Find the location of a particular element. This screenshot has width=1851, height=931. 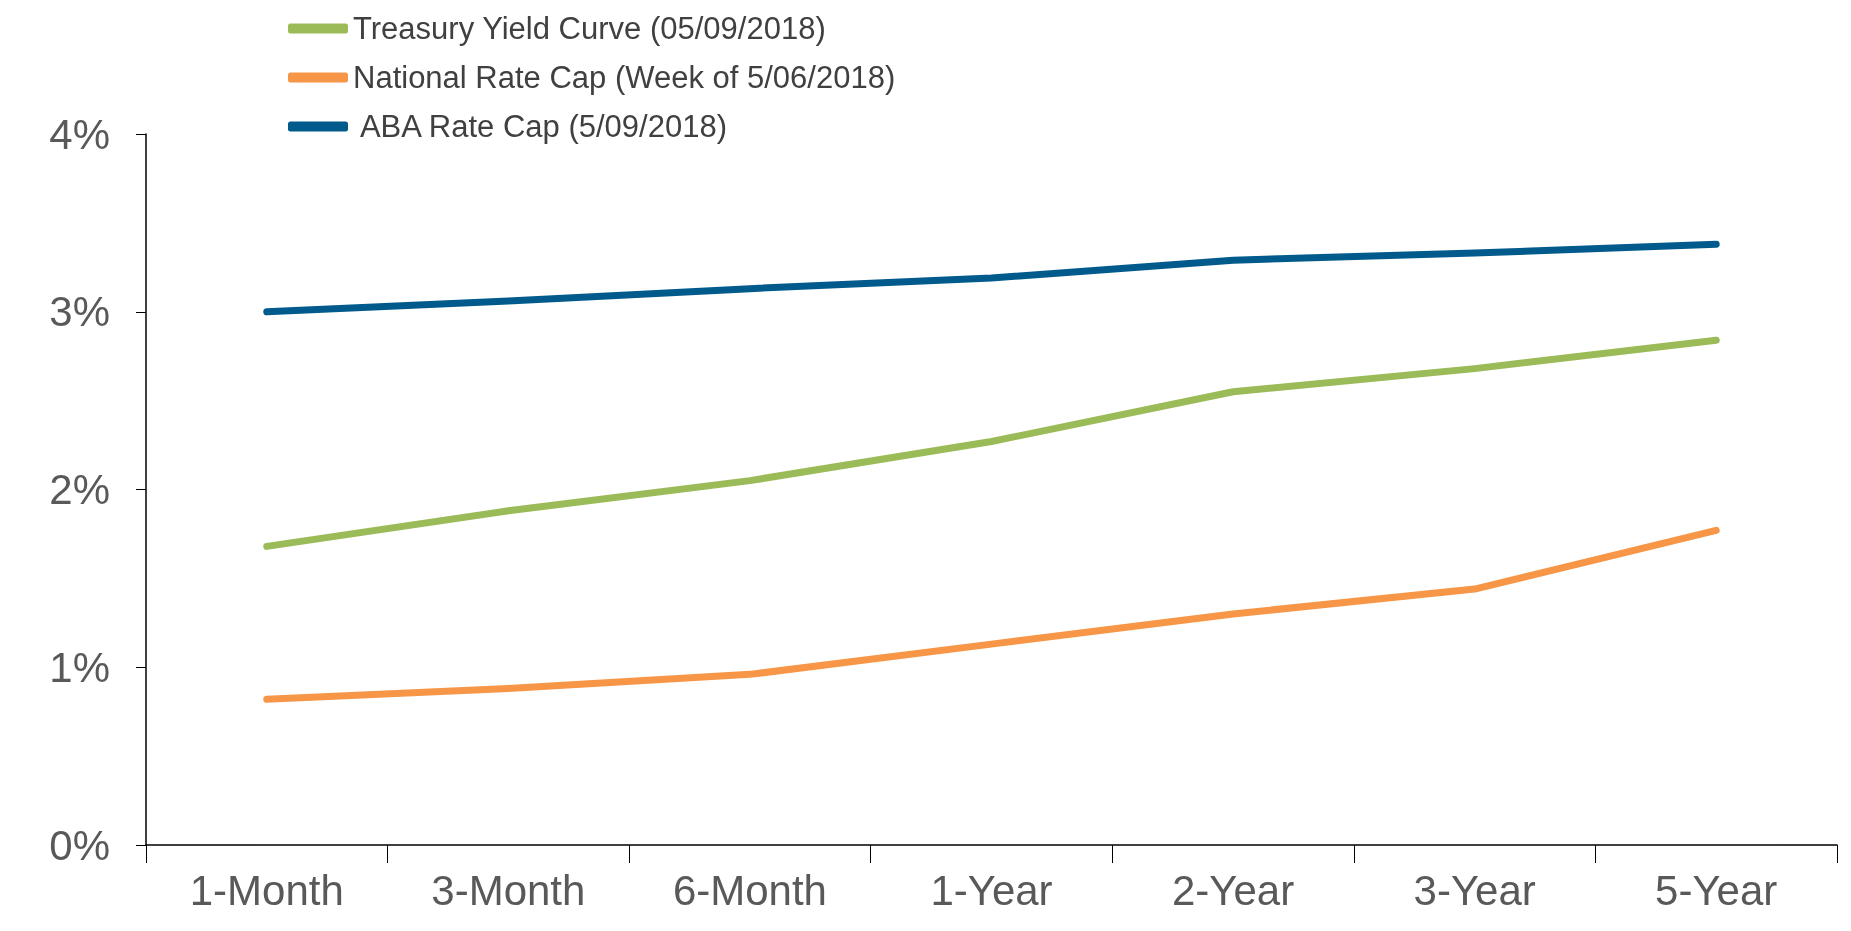

y-tick-label: 2% is located at coordinates (79, 489).